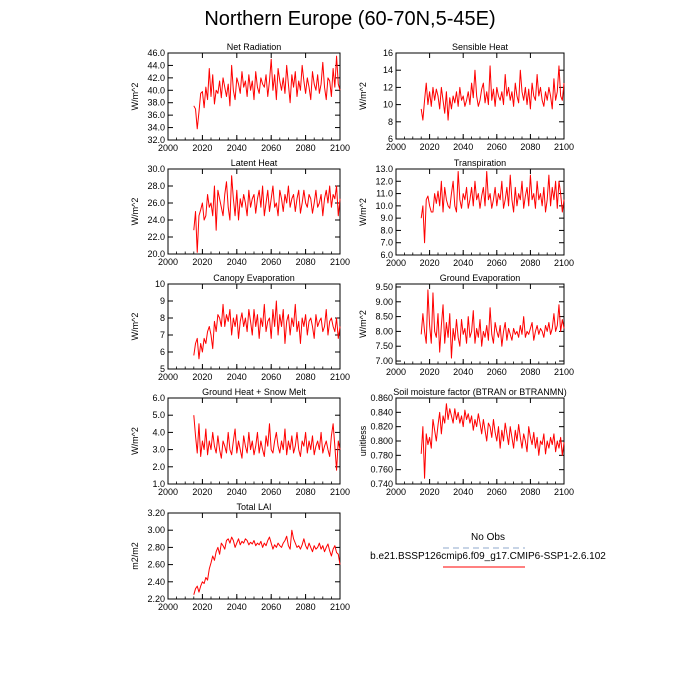  I want to click on y-tick-label: 5, so click(162, 369).